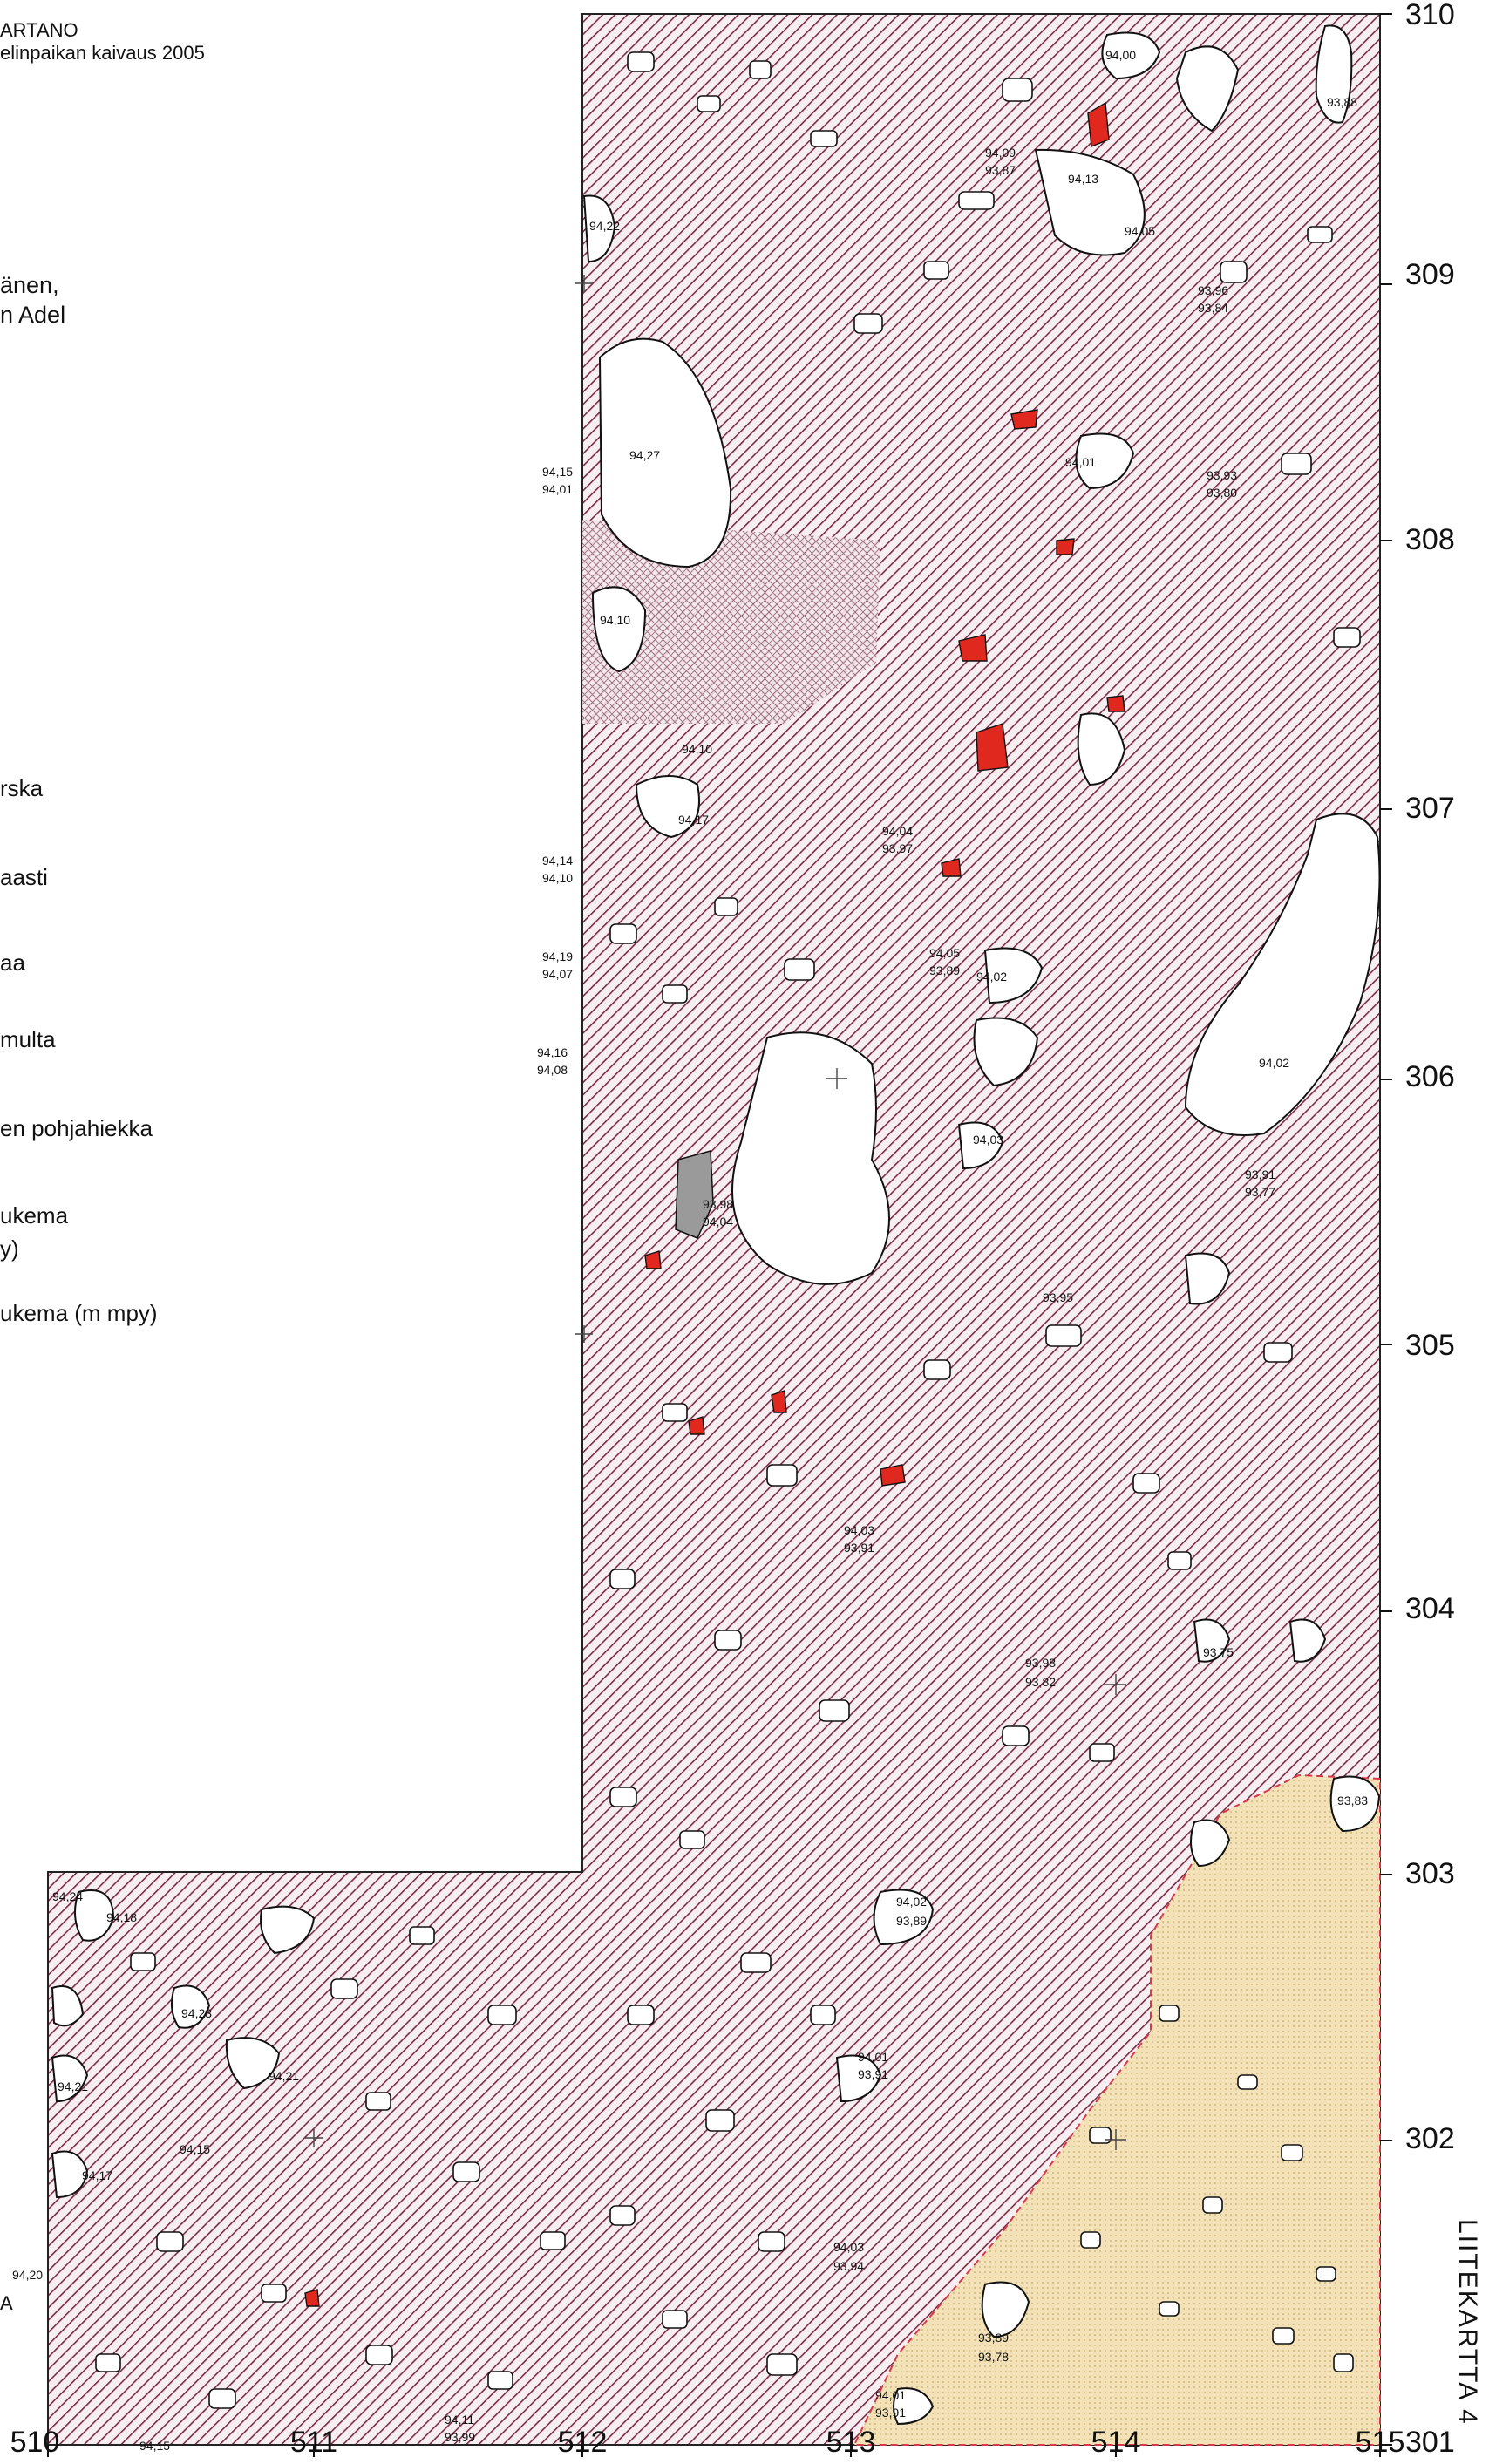 The image size is (1489, 2464). Describe the element at coordinates (552, 1070) in the screenshot. I see `elevation-label: 94,08` at that location.